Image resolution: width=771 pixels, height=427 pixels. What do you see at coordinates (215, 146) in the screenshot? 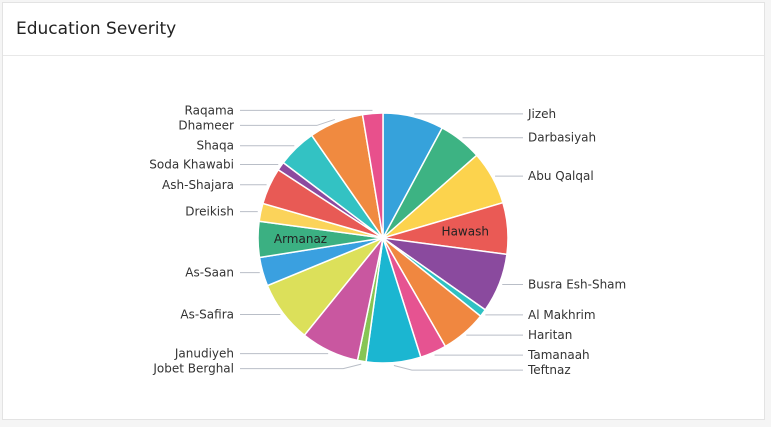
I see `slice-label-shaqa: Shaqa` at bounding box center [215, 146].